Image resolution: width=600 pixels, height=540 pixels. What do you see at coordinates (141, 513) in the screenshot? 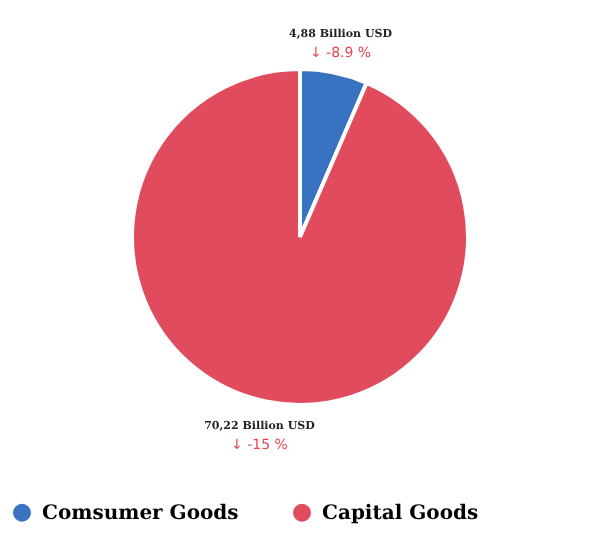
I see `legend-label: Comsumer Goods` at bounding box center [141, 513].